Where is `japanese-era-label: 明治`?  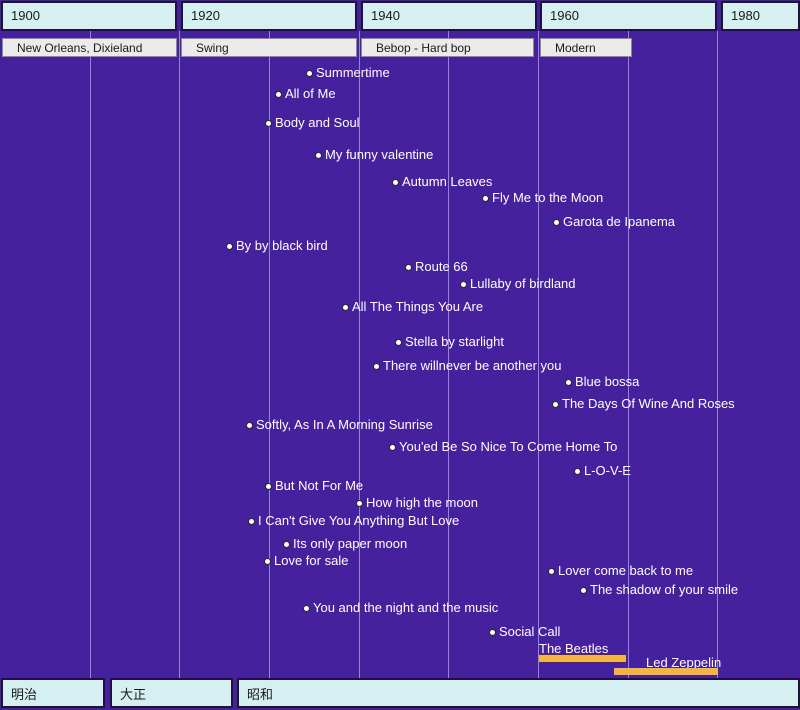 japanese-era-label: 明治 is located at coordinates (53, 693).